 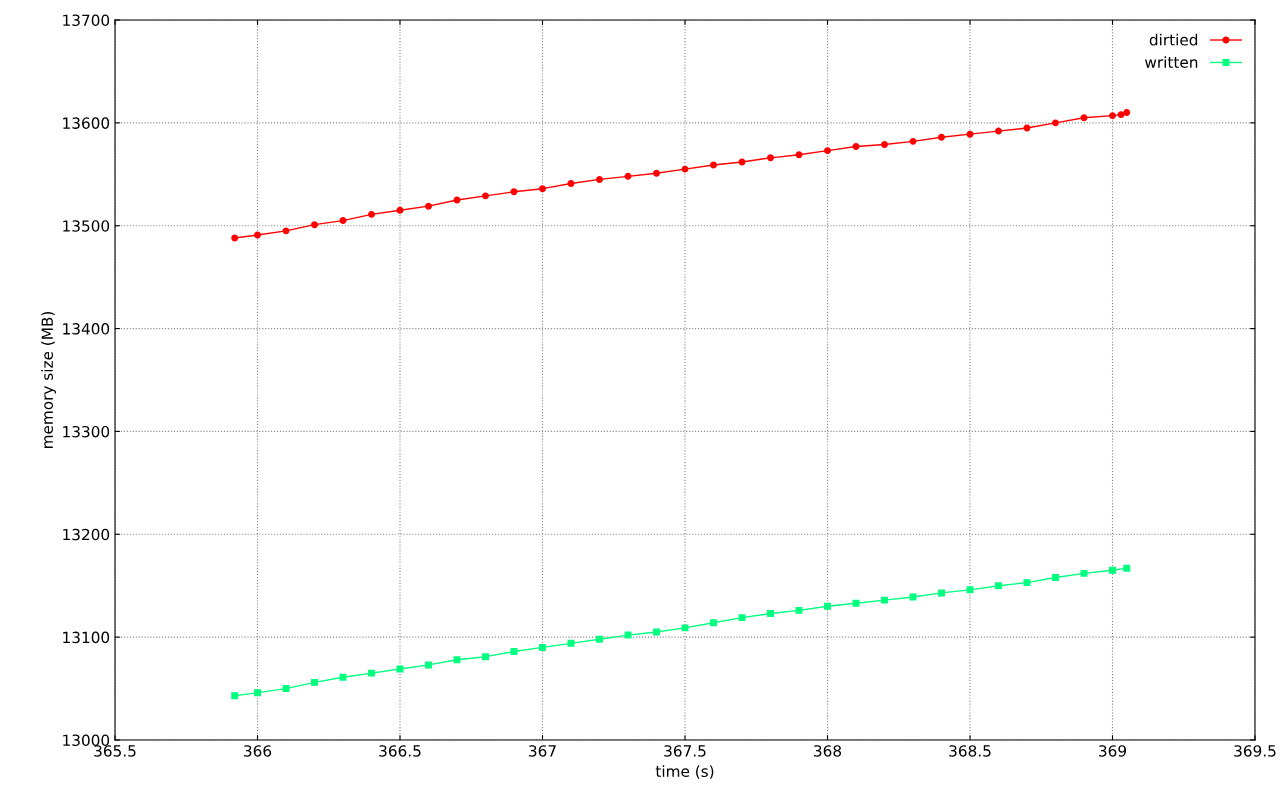 What do you see at coordinates (828, 751) in the screenshot?
I see `x-tick-label: 368` at bounding box center [828, 751].